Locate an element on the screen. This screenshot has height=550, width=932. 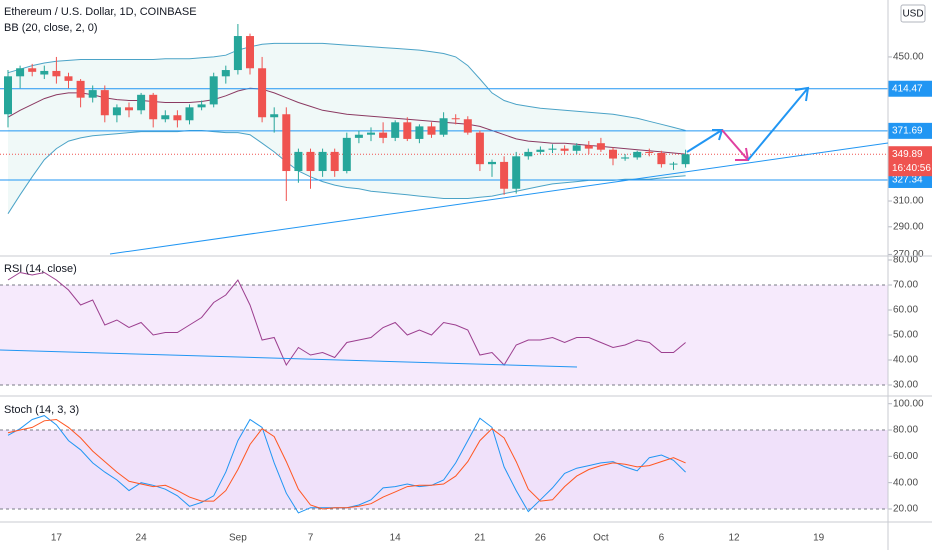
bb-basis is located at coordinates (346, 121).